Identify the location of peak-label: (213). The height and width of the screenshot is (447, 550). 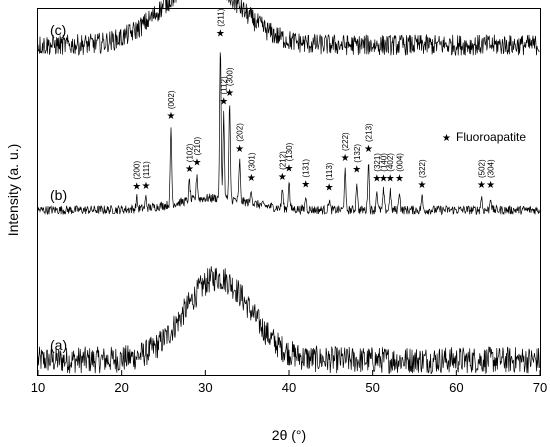
(368, 132).